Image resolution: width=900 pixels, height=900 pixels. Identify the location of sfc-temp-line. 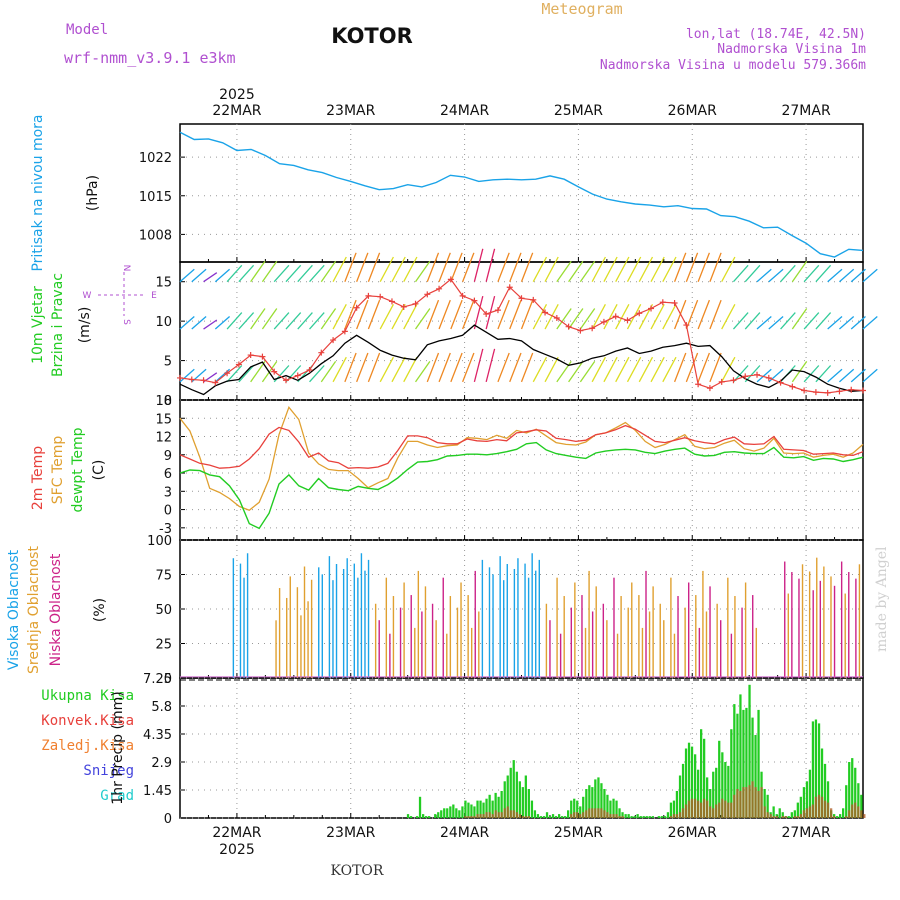
(521, 458).